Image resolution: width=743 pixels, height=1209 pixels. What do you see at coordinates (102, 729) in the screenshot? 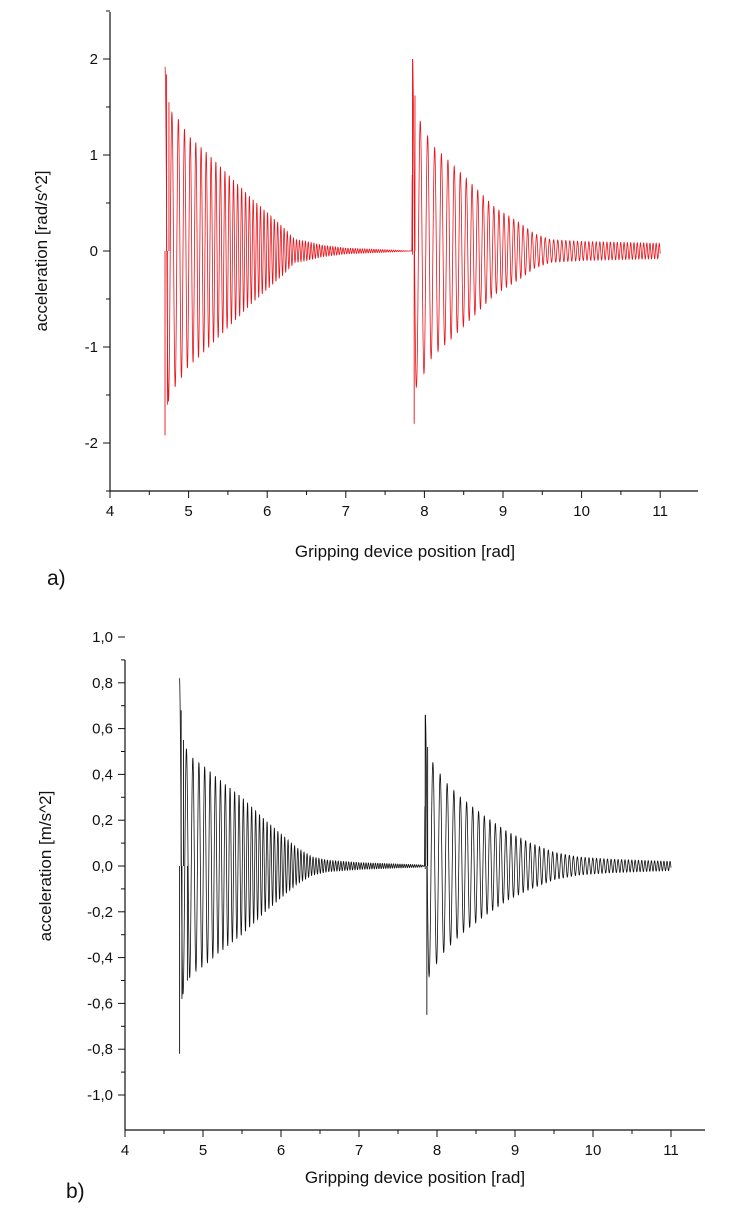
I see `y-tick-label: 0,6` at bounding box center [102, 729].